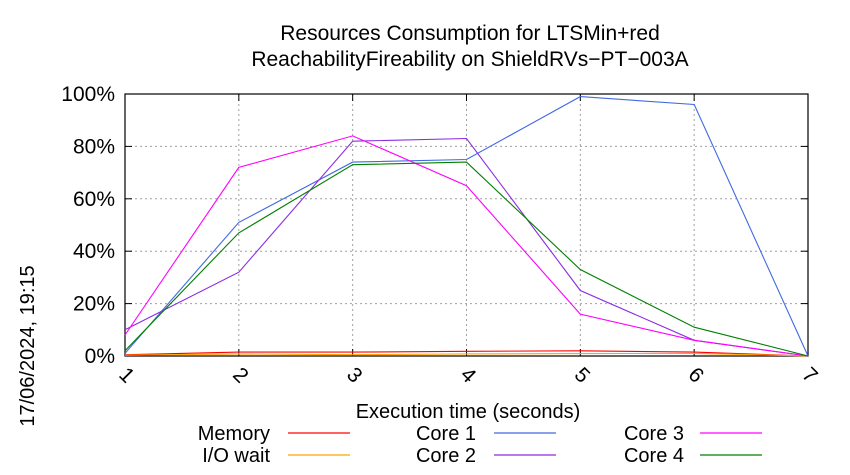 This screenshot has width=850, height=475. Describe the element at coordinates (809, 375) in the screenshot. I see `x-tick-label: 7` at that location.